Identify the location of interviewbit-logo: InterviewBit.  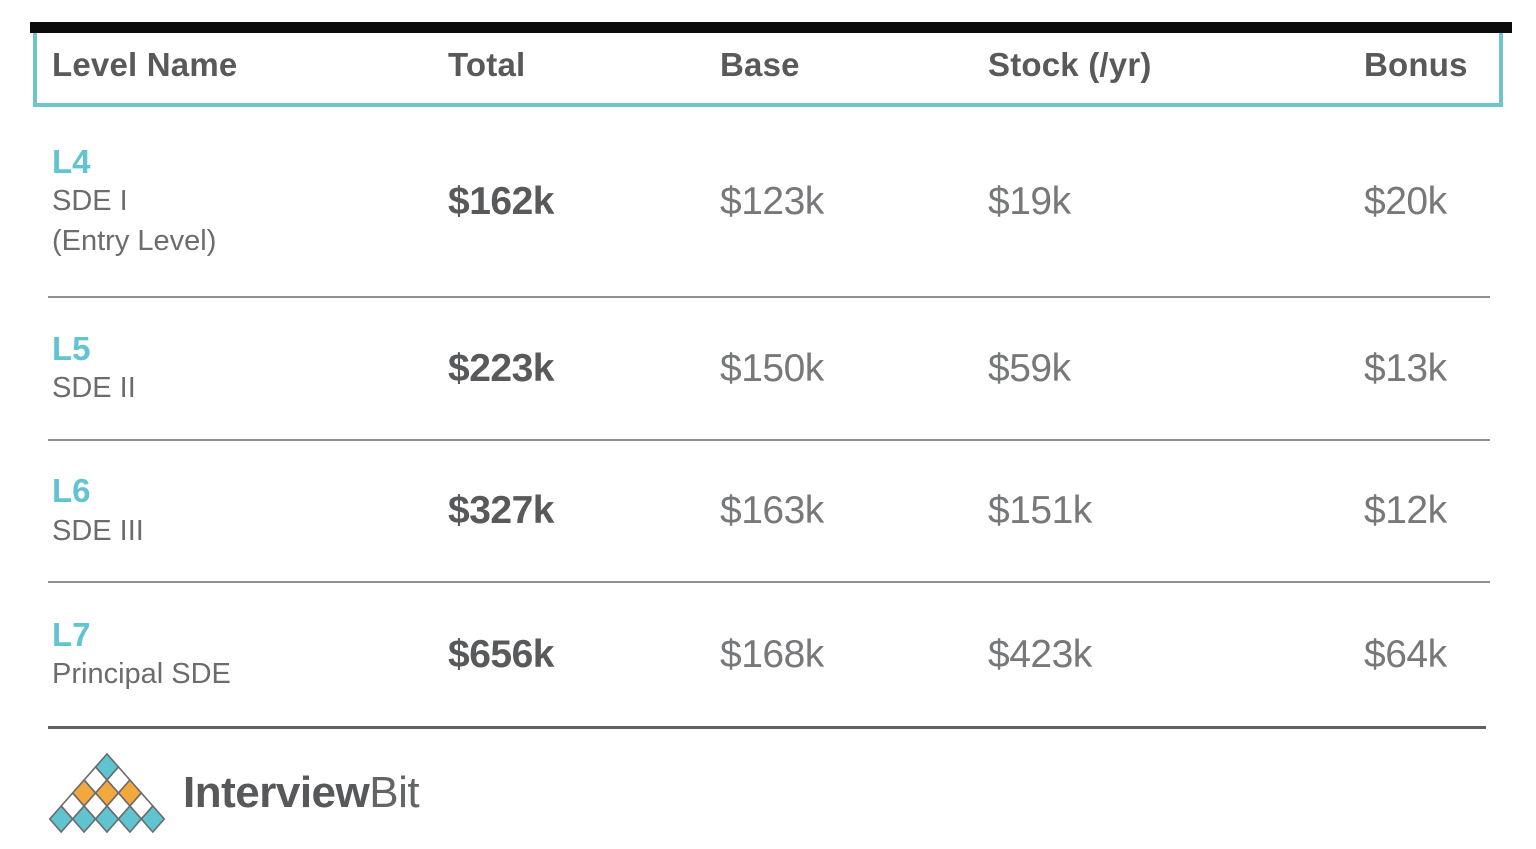
(792, 793).